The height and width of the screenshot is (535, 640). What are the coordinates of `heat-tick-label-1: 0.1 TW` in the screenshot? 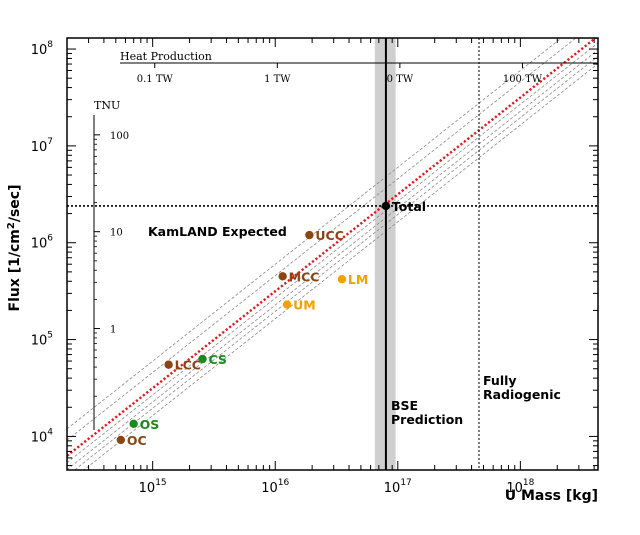 It's located at (155, 79).